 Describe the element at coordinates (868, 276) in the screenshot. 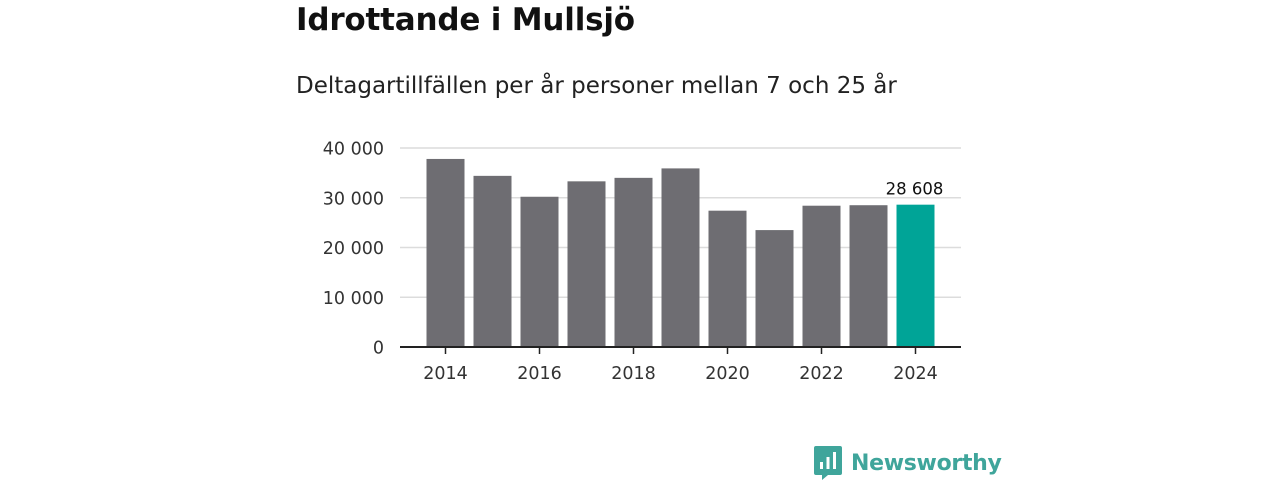

I see `bar-2023` at that location.